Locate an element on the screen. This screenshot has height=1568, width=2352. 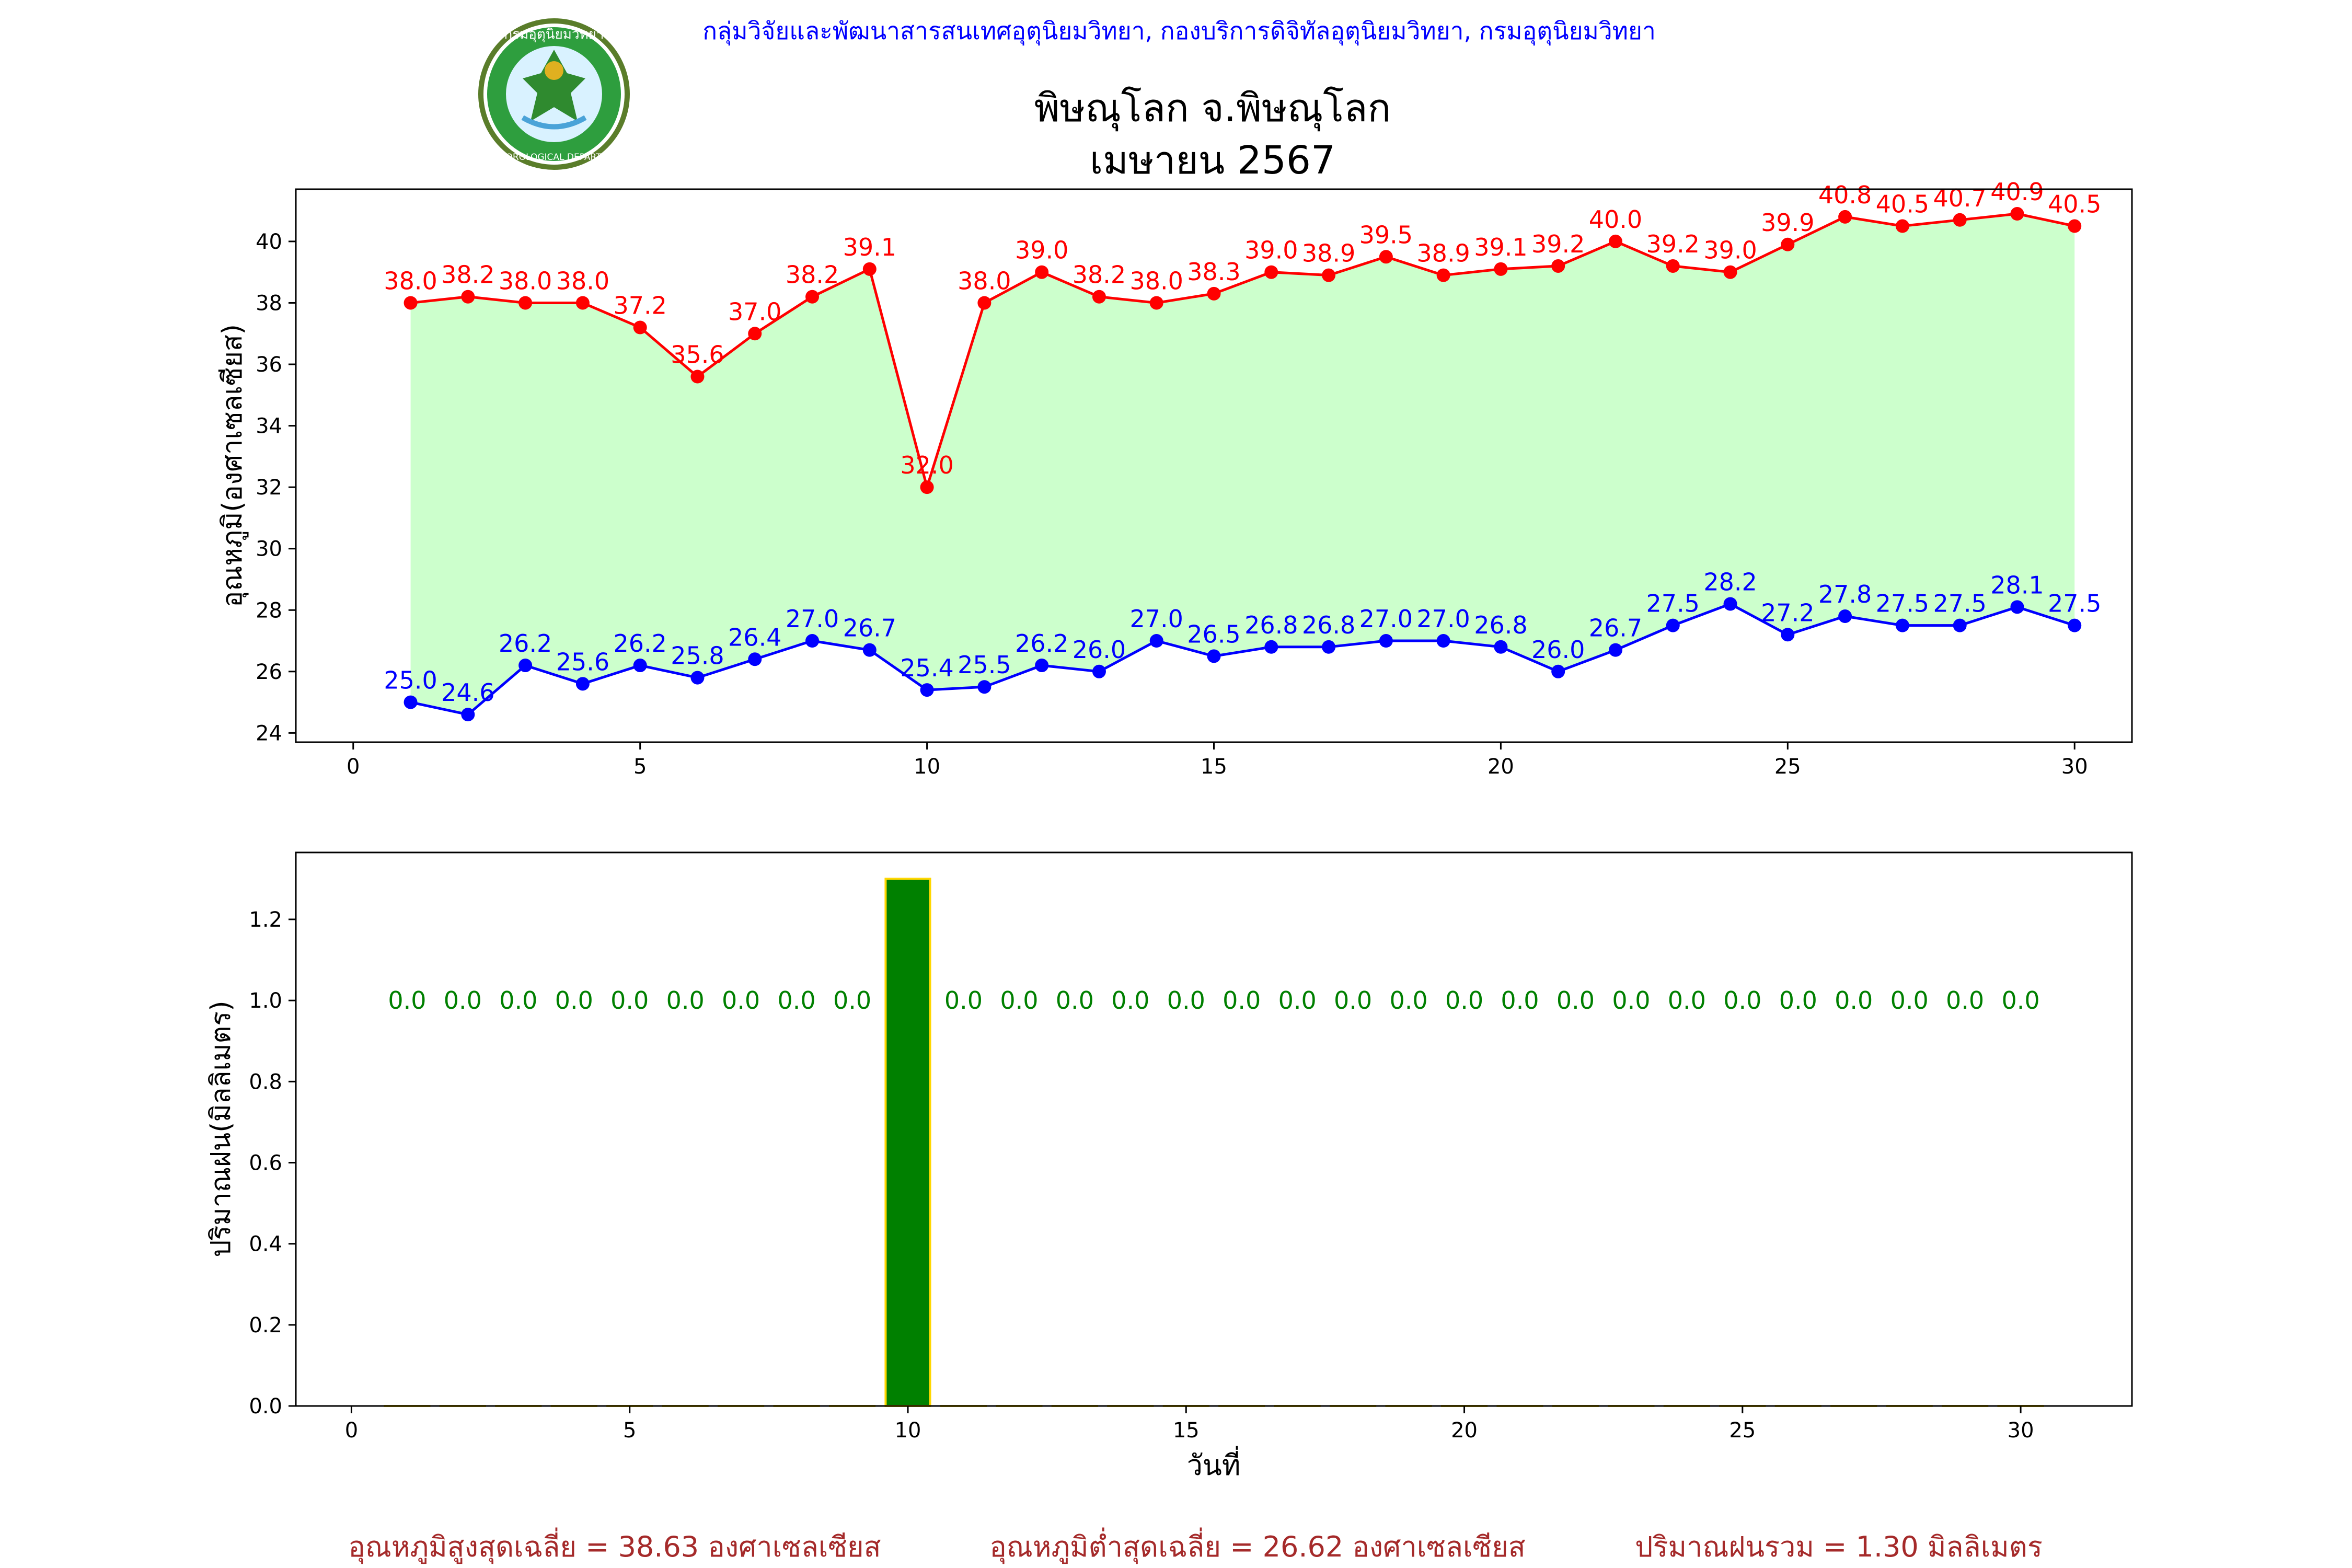
temperature-y-tick-label: 38 is located at coordinates (269, 303).